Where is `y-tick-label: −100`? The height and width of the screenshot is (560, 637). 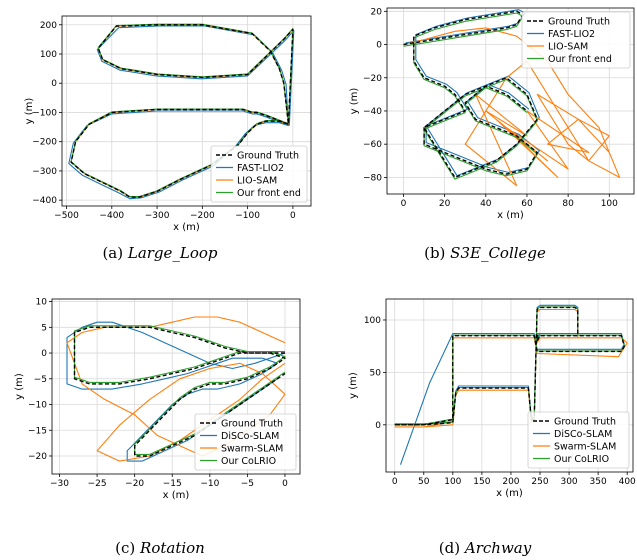
y-tick-label: −100 is located at coordinates (44, 113).